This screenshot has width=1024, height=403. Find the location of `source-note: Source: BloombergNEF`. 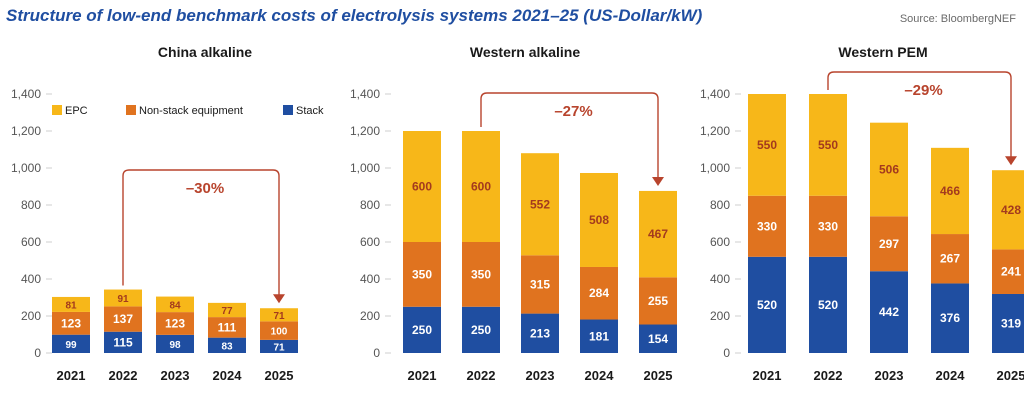

source-note: Source: BloombergNEF is located at coordinates (957, 19).